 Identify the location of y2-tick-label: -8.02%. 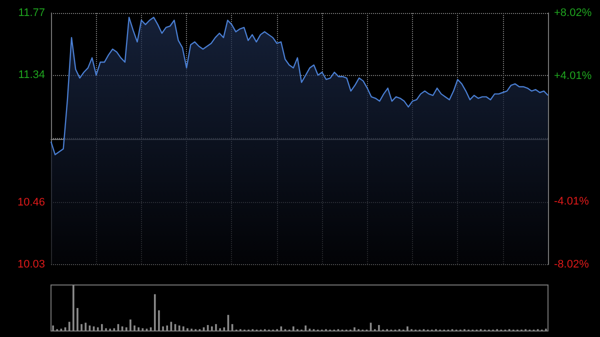
(572, 264).